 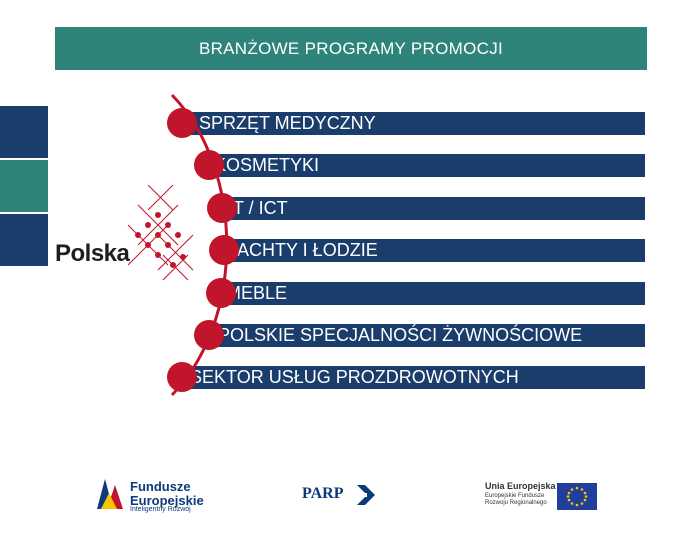 I want to click on list-item: POLSKIE SPECJALNOŚCI ŻYWNOŚCIOWE, so click(x=426, y=335).